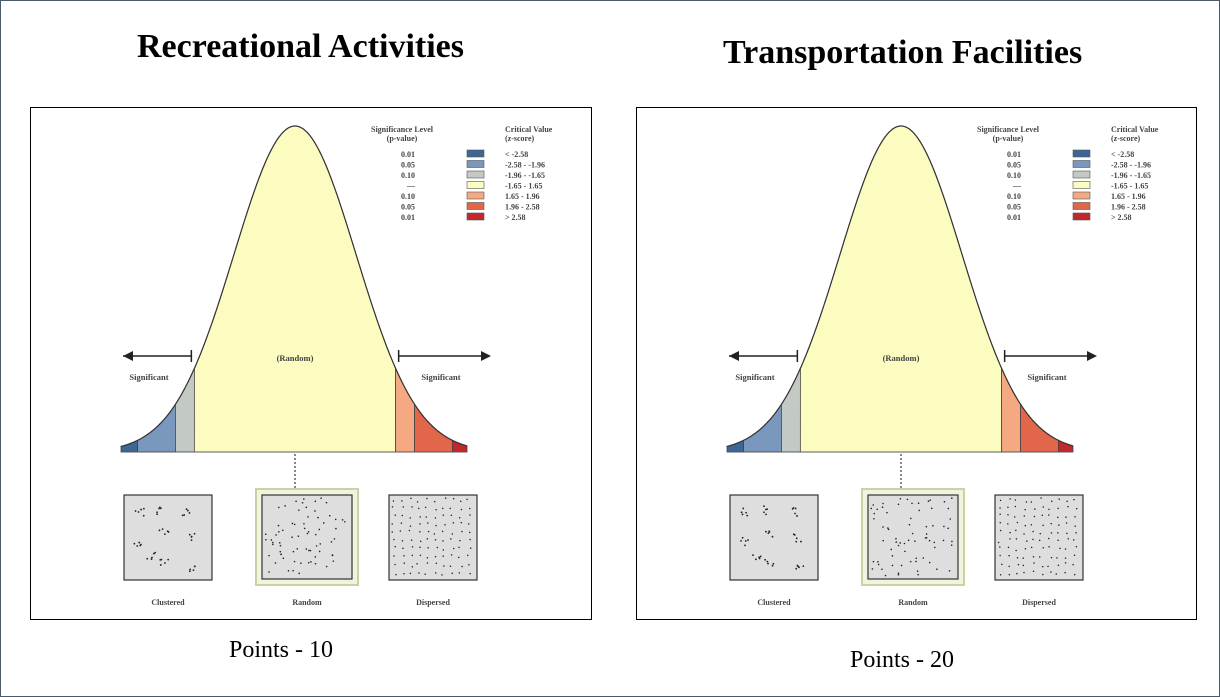  I want to click on curve-region-p010-low, so click(184, 410).